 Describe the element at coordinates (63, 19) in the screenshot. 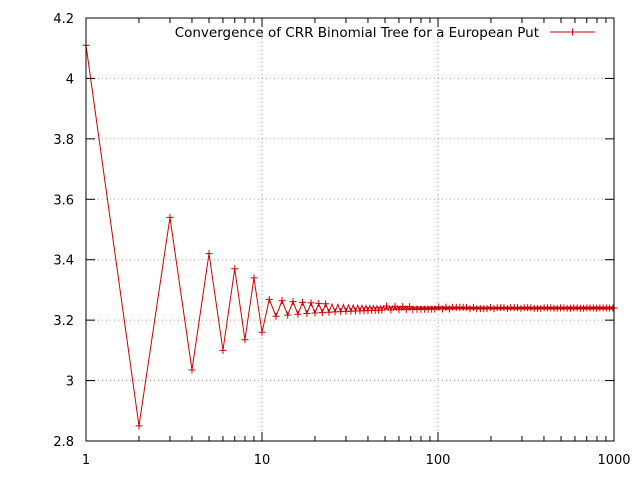

I see `y-tick-label: 4.2` at that location.